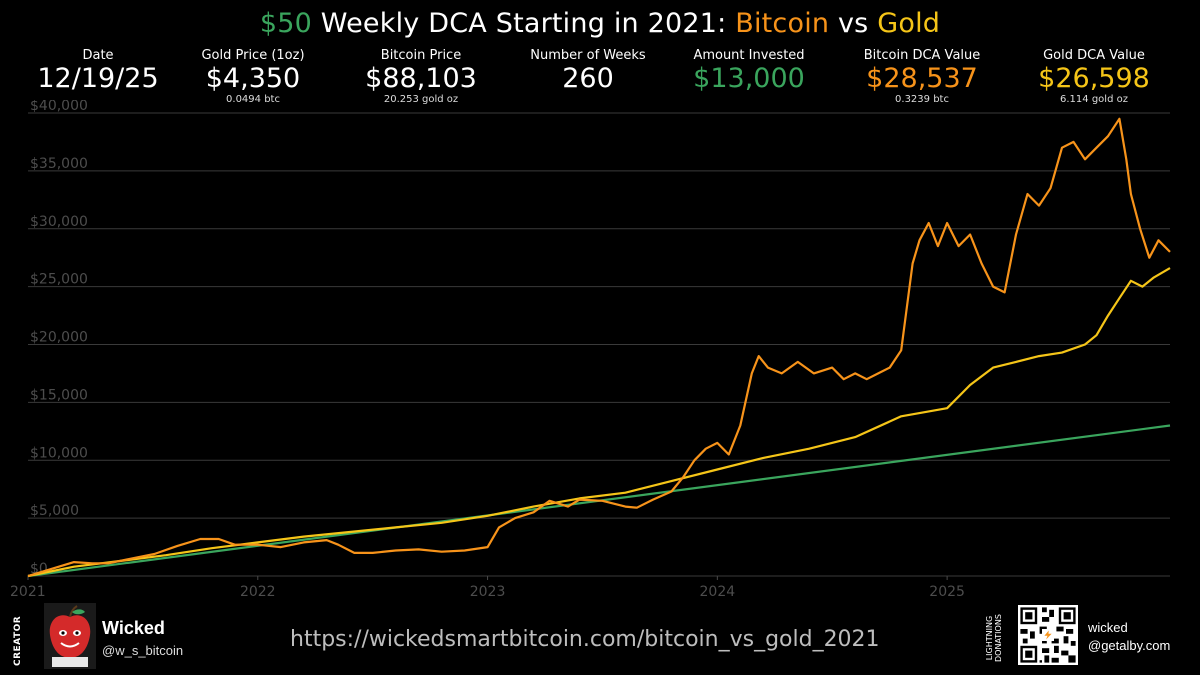  I want to click on stat-bitcoin-price: Bitcoin Price $88,103 20.253 gold oz, so click(421, 77).